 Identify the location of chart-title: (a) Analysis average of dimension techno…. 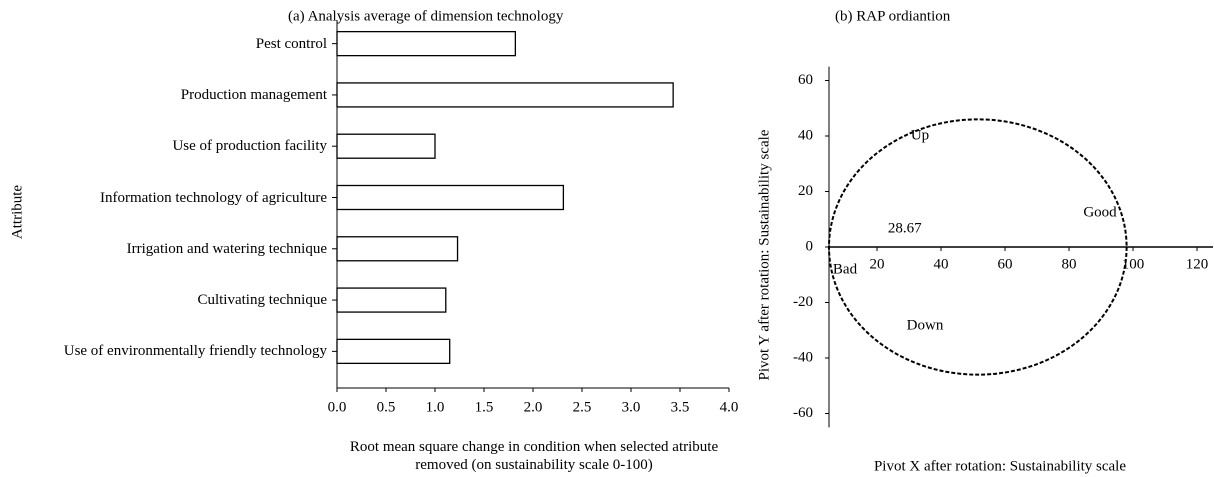
(426, 16).